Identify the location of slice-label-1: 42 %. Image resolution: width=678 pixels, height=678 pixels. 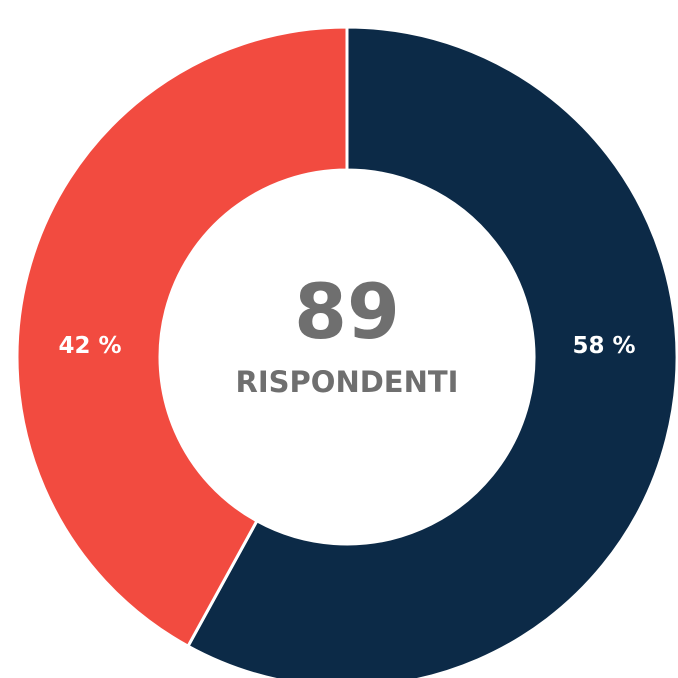
(89, 346).